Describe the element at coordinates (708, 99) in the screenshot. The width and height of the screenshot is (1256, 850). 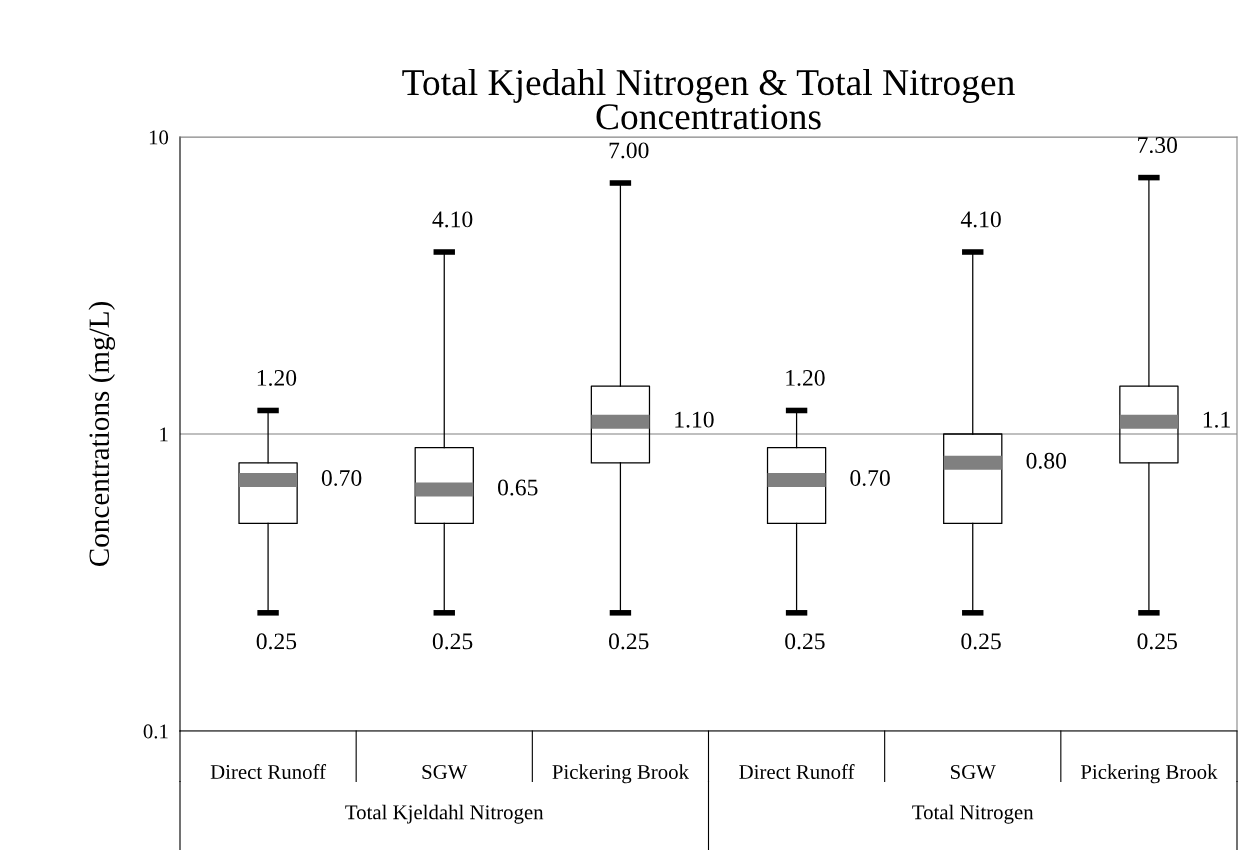
I see `chart-title: Total Kjedahl Nitrogen & Total Nitrogen Concentrations` at that location.